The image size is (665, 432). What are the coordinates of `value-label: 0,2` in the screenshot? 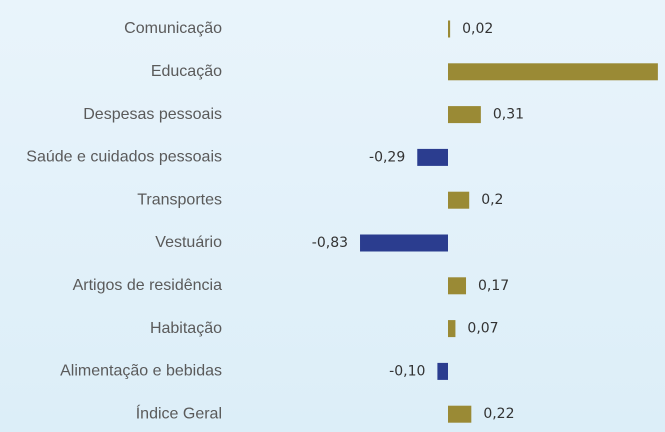 It's located at (492, 200).